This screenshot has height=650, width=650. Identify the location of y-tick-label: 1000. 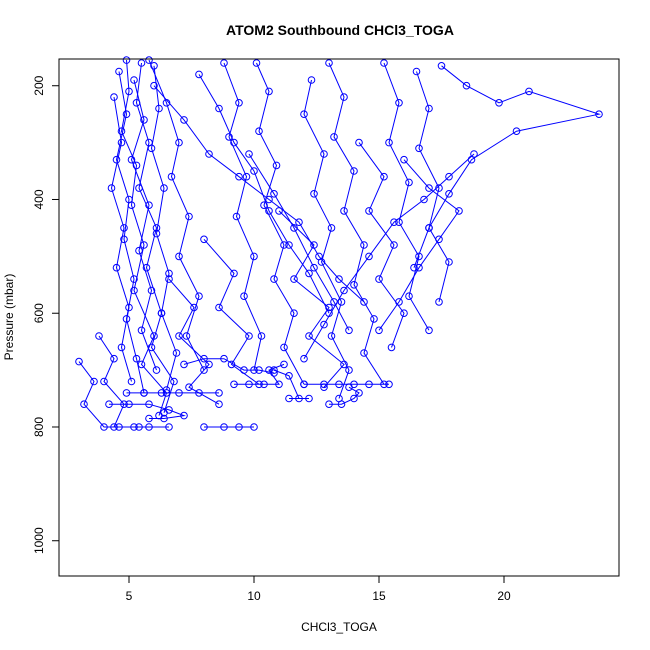
(39, 540).